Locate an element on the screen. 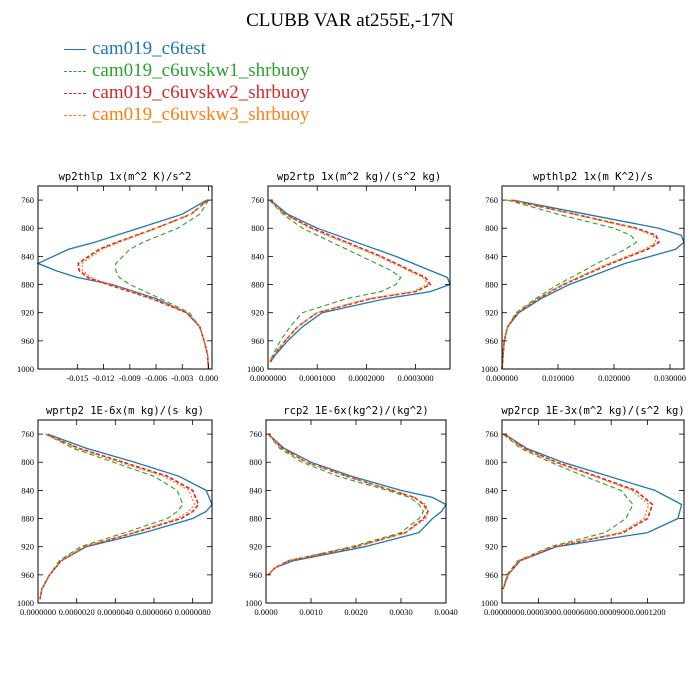 Image resolution: width=700 pixels, height=700 pixels. x-tick-label: 0.030000 is located at coordinates (670, 378).